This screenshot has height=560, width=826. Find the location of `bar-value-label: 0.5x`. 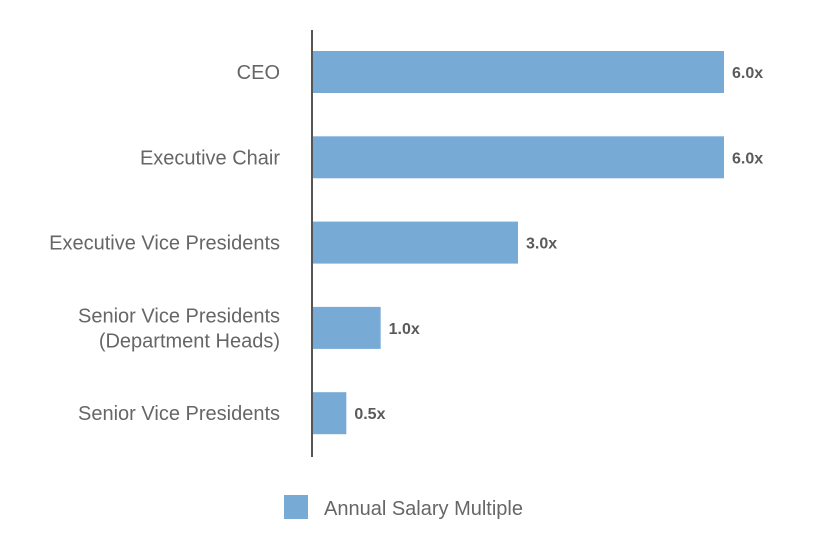

bar-value-label: 0.5x is located at coordinates (369, 414).